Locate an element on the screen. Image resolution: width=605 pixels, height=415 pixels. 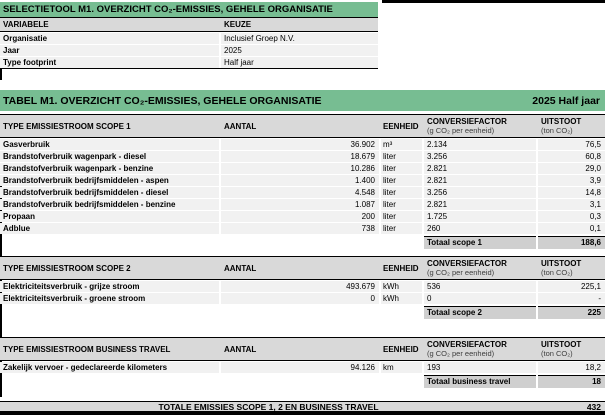
amount-value: 0 is located at coordinates (300, 298).